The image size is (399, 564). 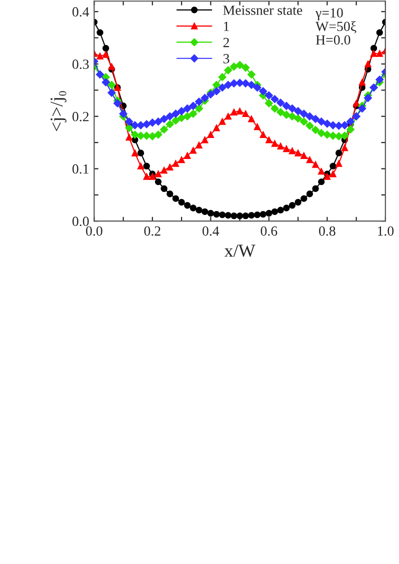 What do you see at coordinates (269, 231) in the screenshot?
I see `x-tick-label: 0.6` at bounding box center [269, 231].